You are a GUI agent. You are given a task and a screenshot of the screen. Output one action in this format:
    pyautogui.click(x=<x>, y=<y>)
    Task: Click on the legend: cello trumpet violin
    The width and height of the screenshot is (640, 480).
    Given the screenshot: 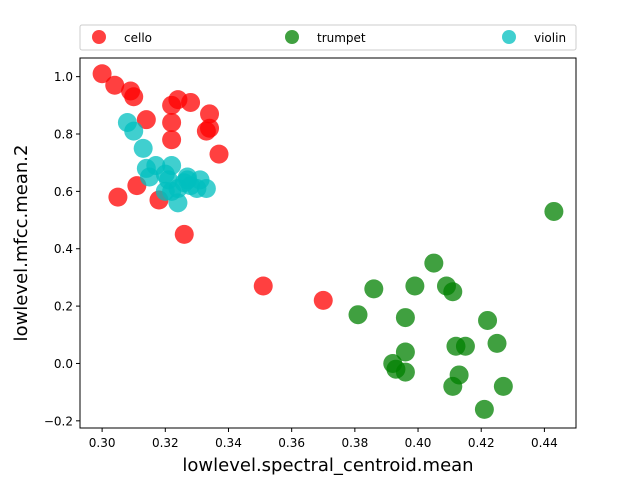 What is the action you would take?
    pyautogui.click(x=328, y=37)
    